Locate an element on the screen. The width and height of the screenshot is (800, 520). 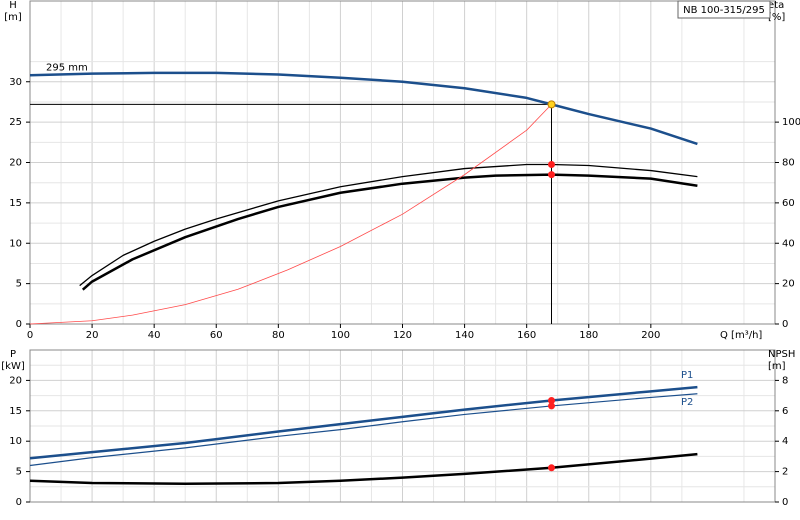
y2-tick-label: 8 is located at coordinates (785, 380).